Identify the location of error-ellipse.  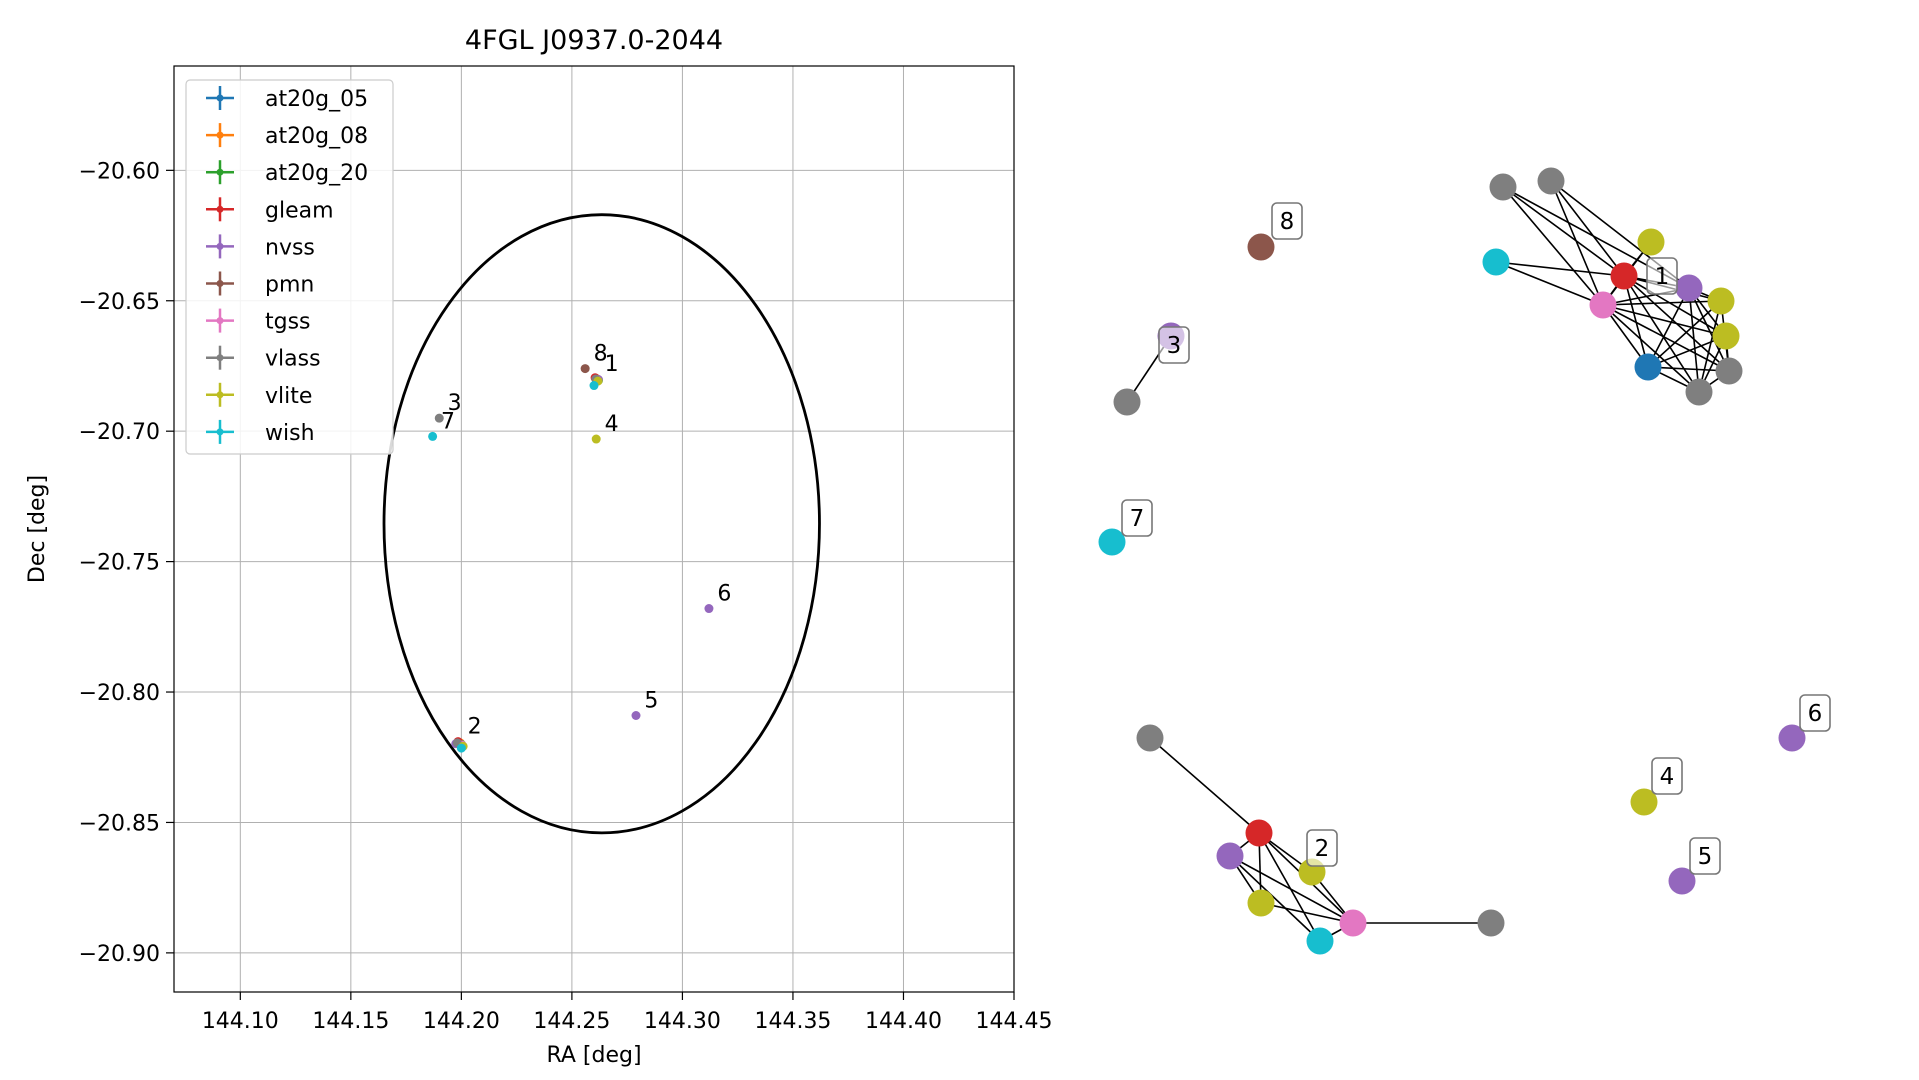
(601, 524).